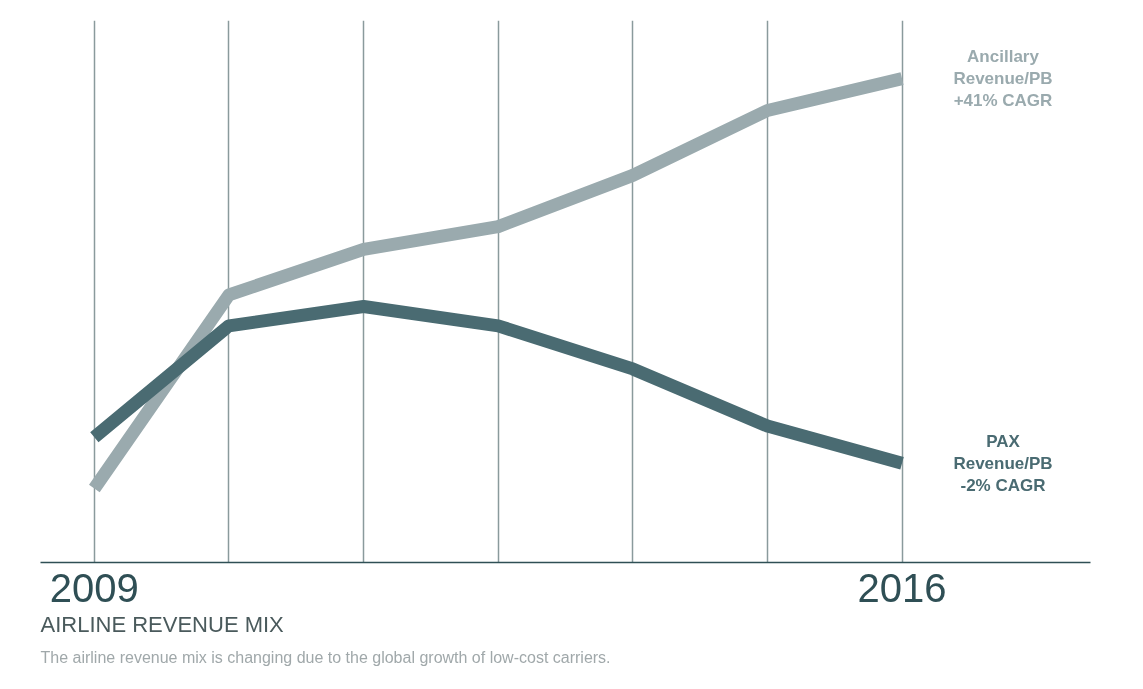 The height and width of the screenshot is (689, 1143). What do you see at coordinates (1003, 485) in the screenshot?
I see `annotation: -2% CAGR` at bounding box center [1003, 485].